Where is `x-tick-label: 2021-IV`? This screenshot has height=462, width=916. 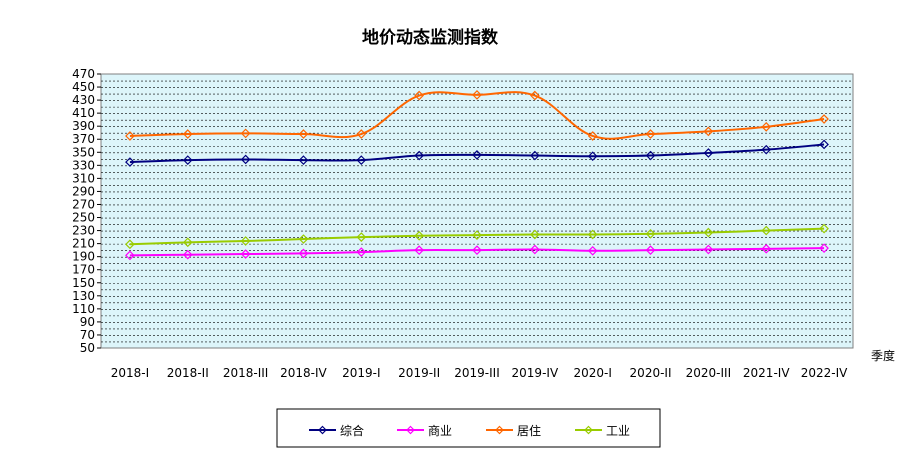
x-tick-label: 2021-IV is located at coordinates (766, 373).